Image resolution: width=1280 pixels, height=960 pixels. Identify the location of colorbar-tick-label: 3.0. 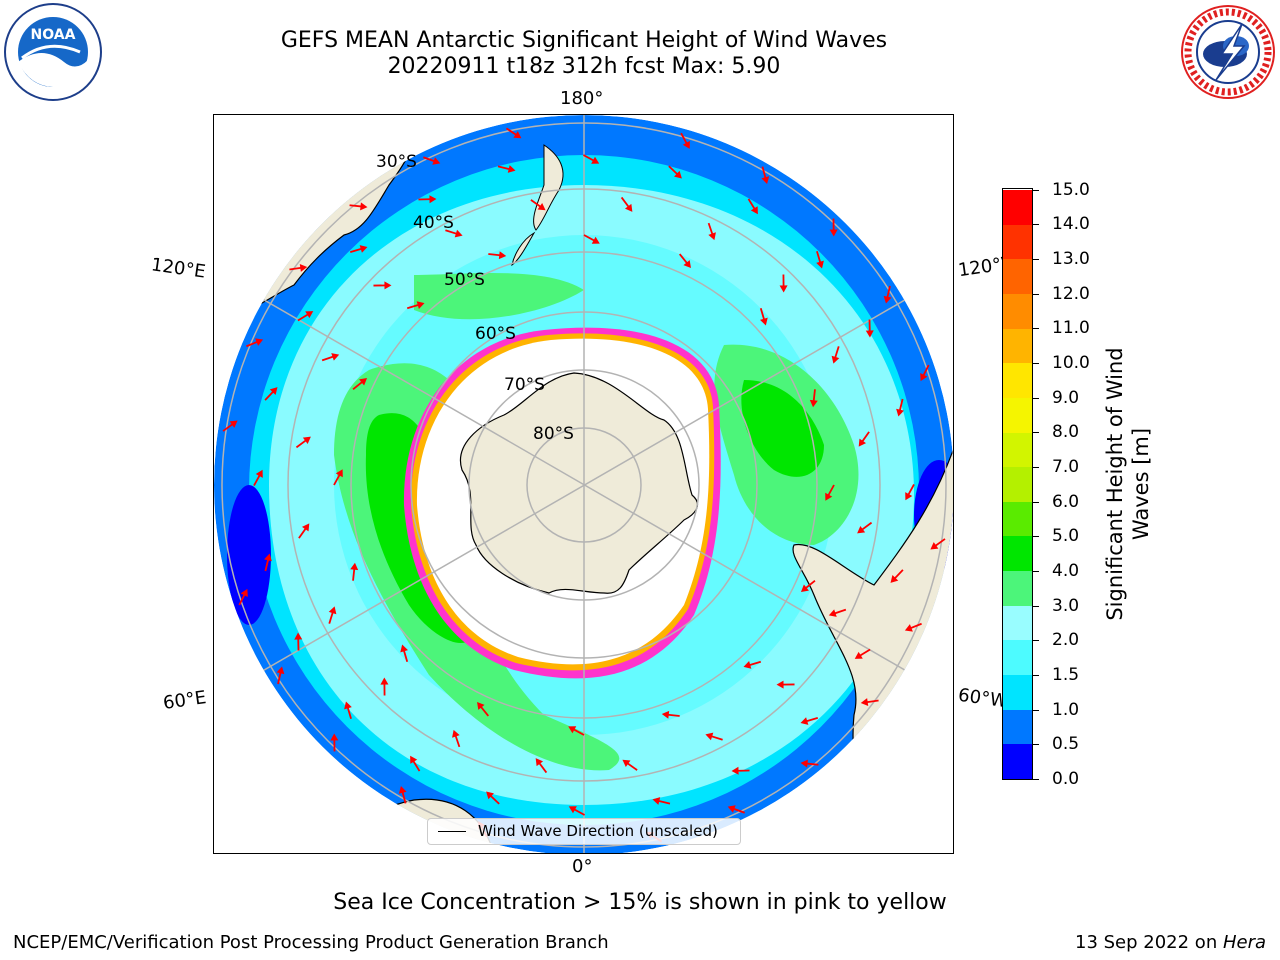
(1066, 605).